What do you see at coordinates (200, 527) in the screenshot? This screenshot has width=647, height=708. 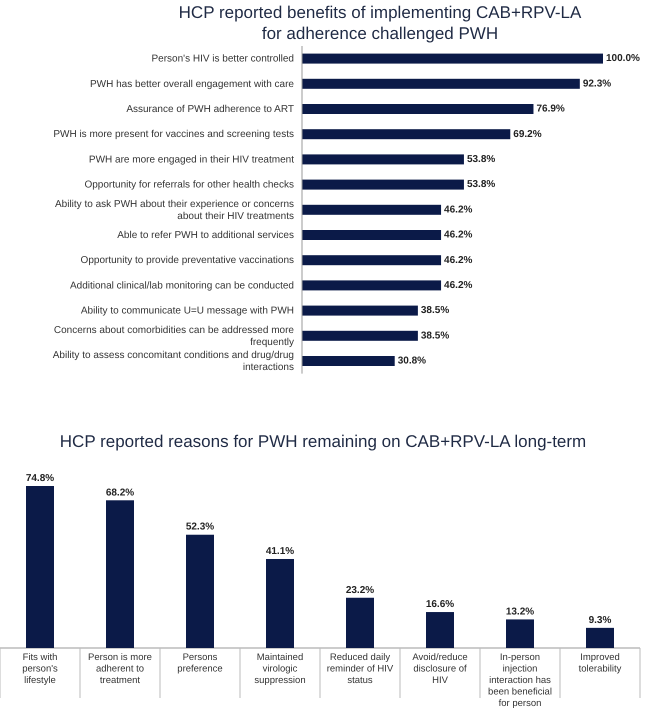 I see `data-label: 52.3%` at bounding box center [200, 527].